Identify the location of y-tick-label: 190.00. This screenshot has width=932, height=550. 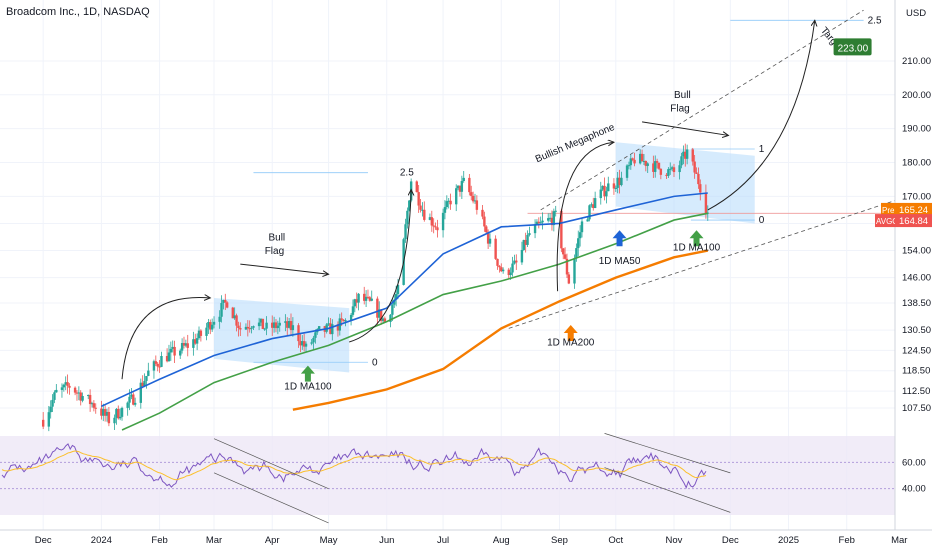
(916, 129).